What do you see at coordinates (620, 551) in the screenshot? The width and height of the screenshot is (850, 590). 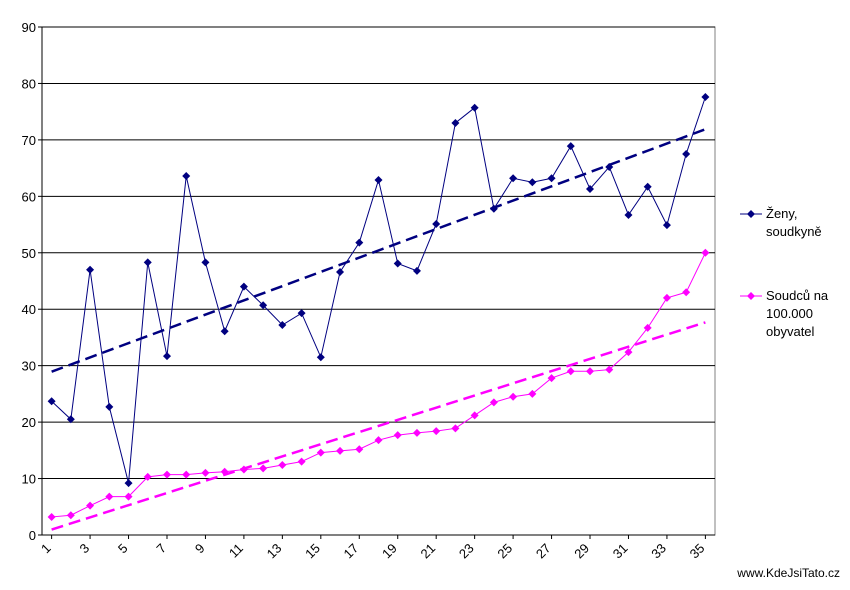 I see `x-tick-label: 31` at bounding box center [620, 551].